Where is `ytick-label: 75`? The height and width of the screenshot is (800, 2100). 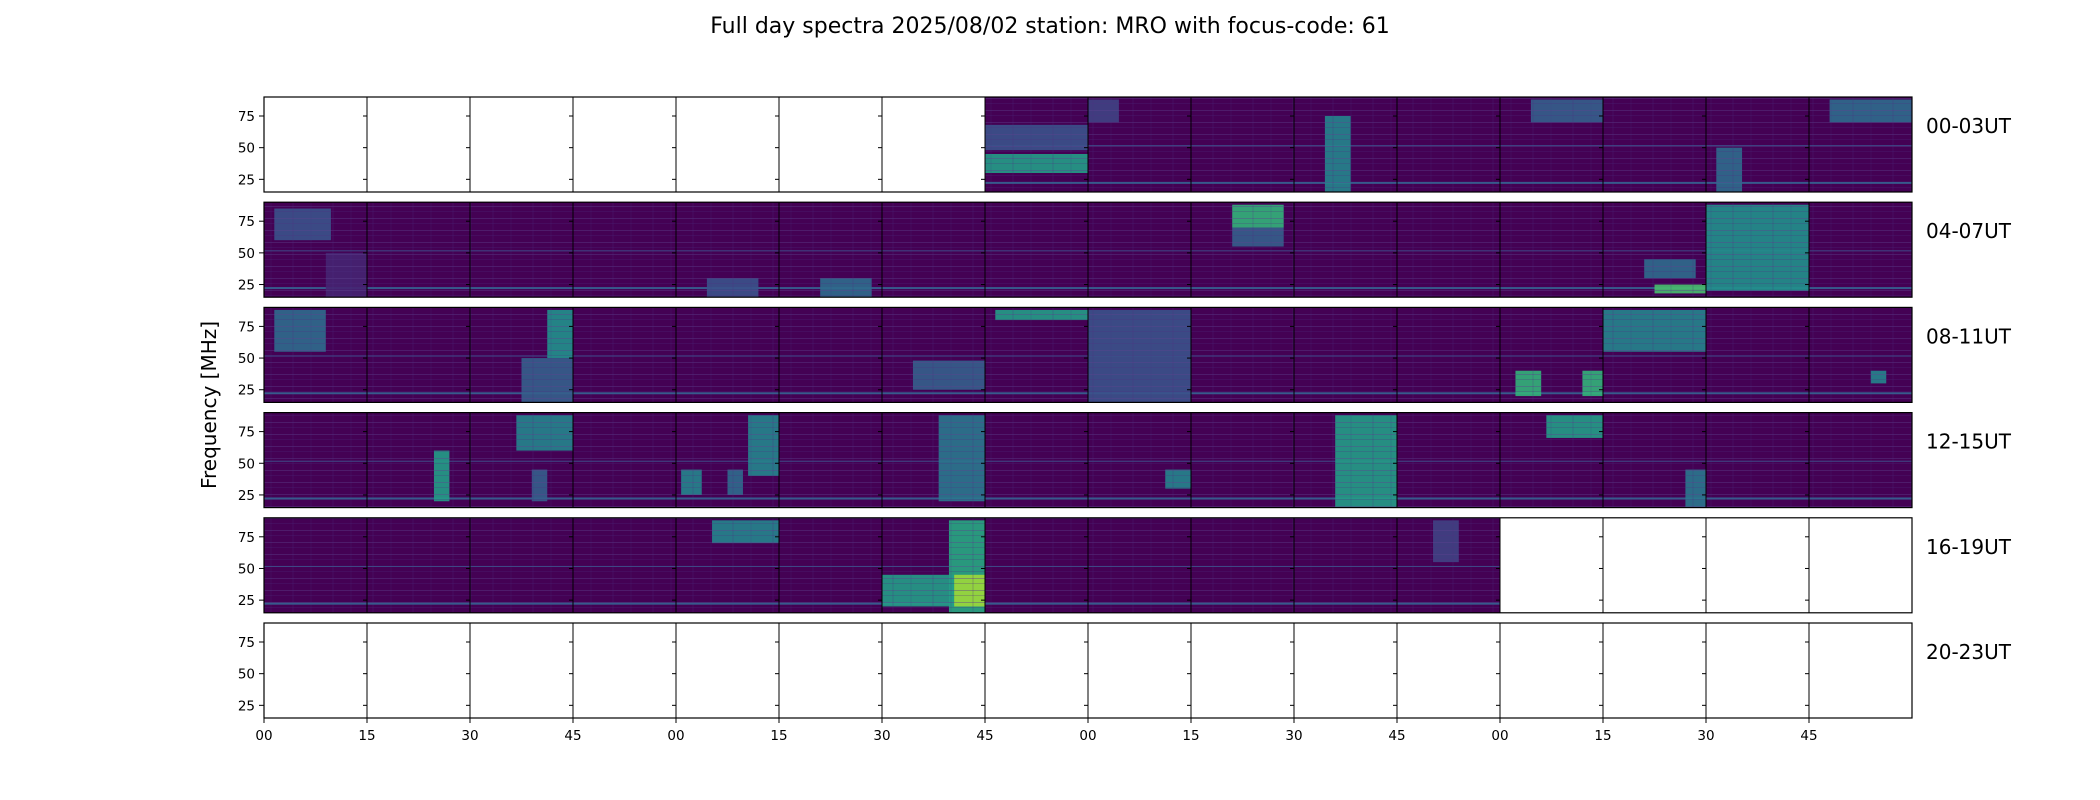
ytick-label: 75 is located at coordinates (246, 538).